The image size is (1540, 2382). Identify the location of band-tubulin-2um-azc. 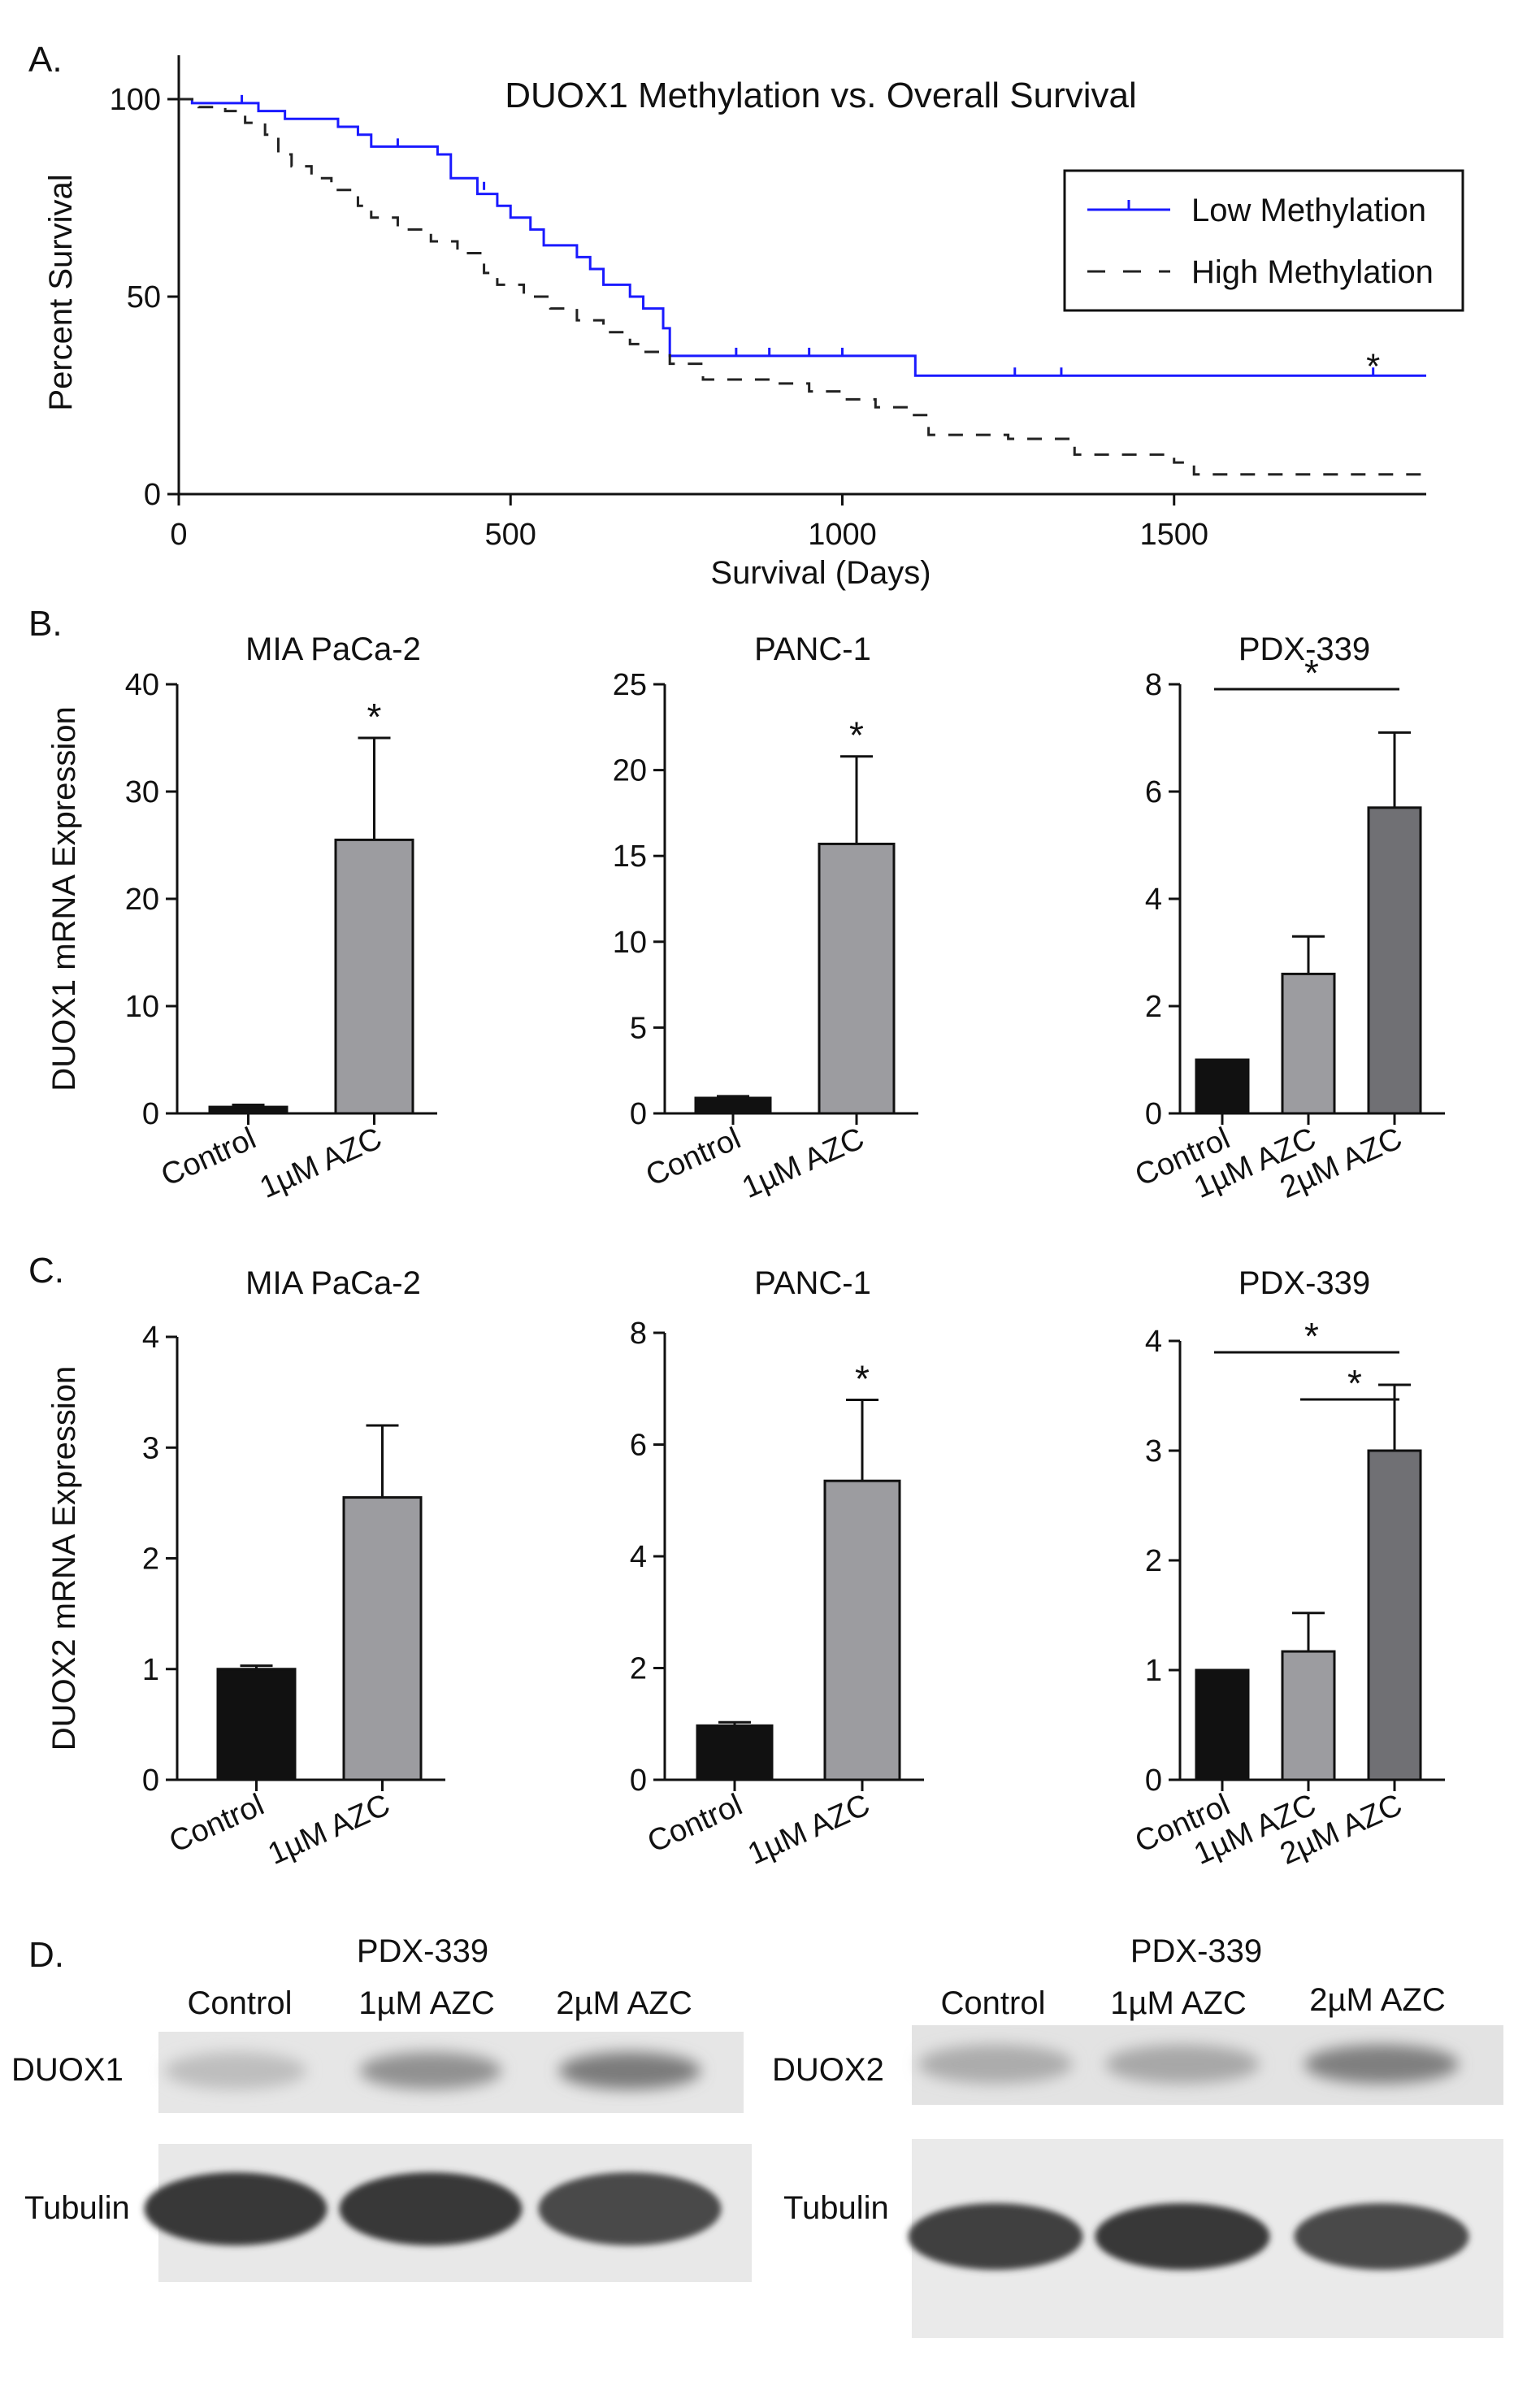
(1381, 2237).